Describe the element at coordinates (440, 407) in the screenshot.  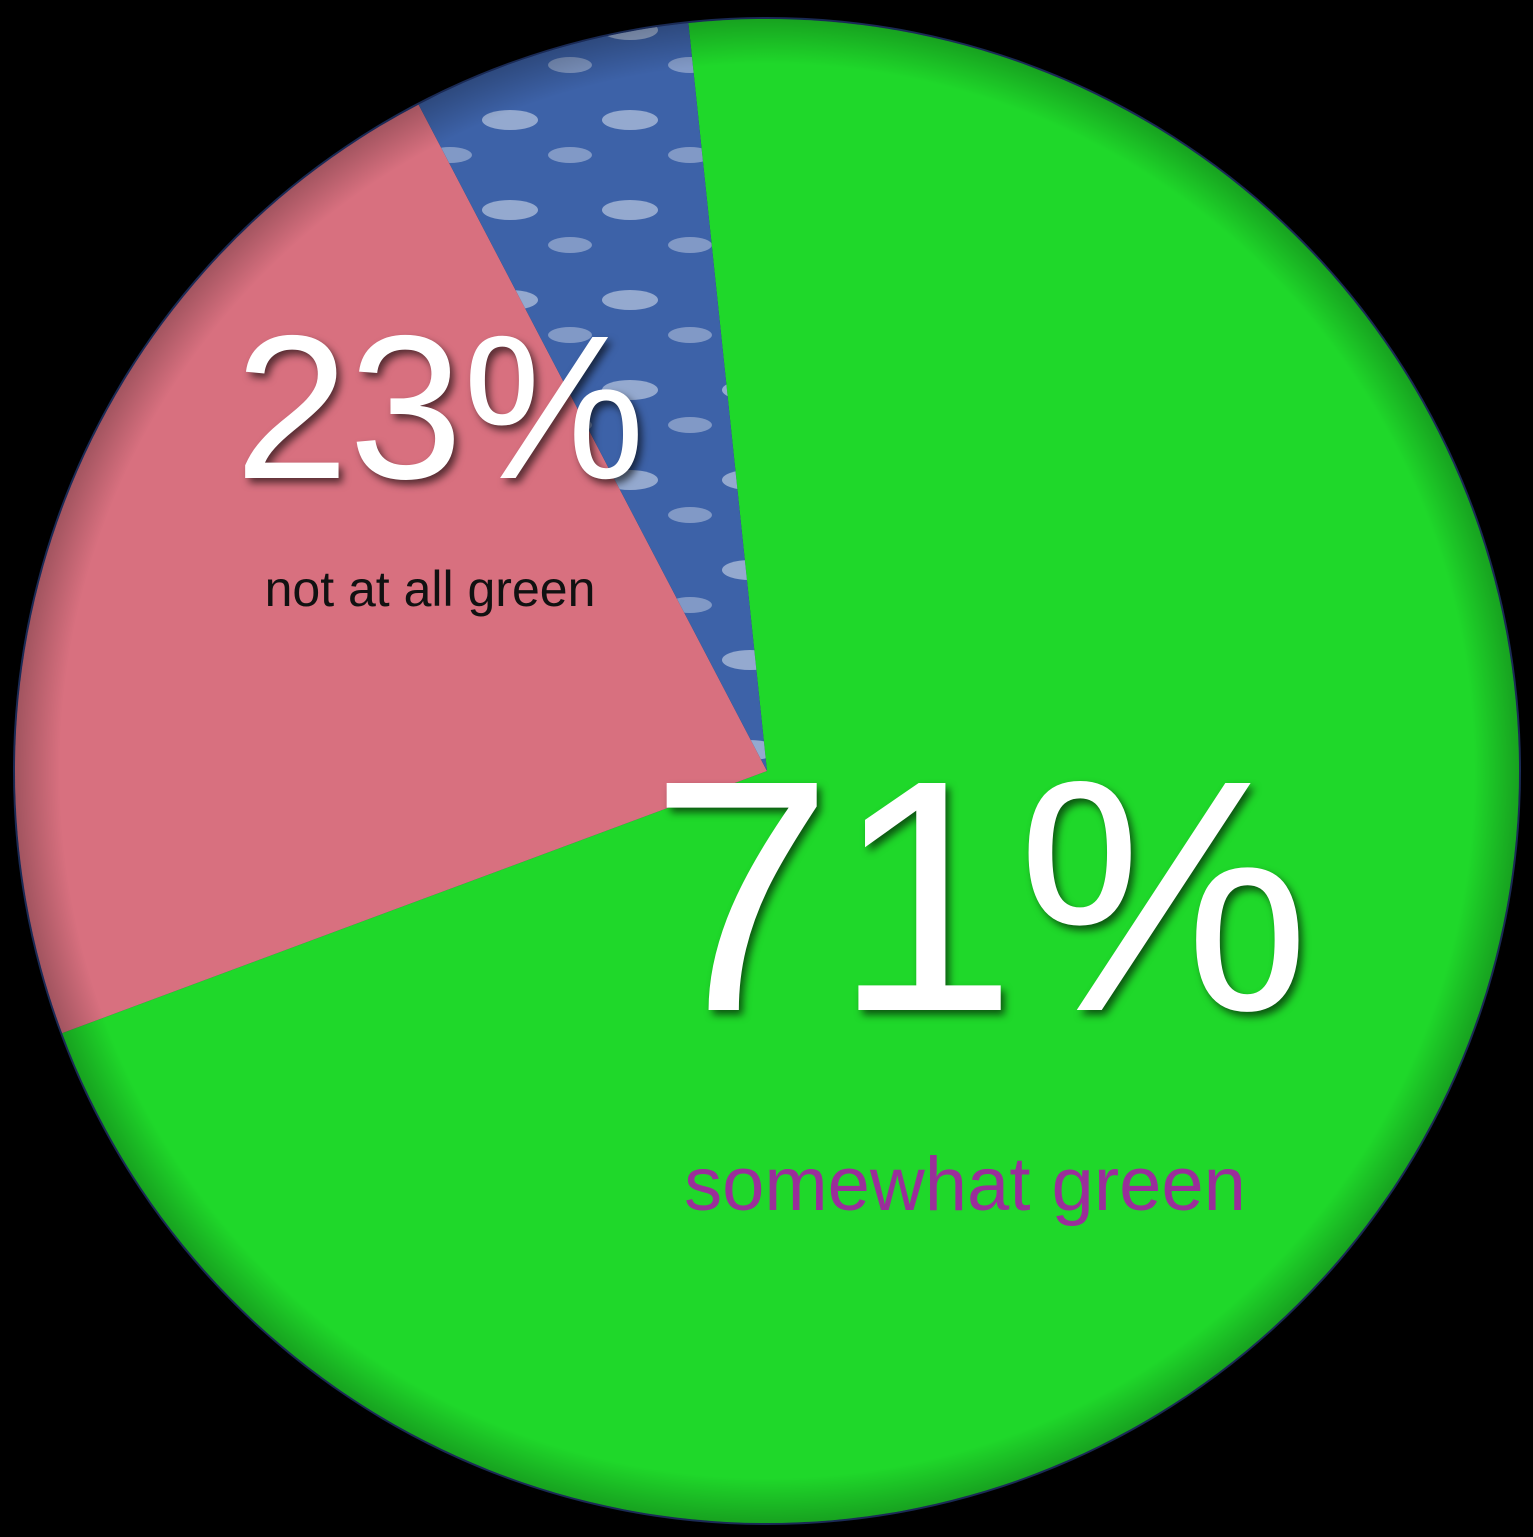
I see `value-label: 23%` at that location.